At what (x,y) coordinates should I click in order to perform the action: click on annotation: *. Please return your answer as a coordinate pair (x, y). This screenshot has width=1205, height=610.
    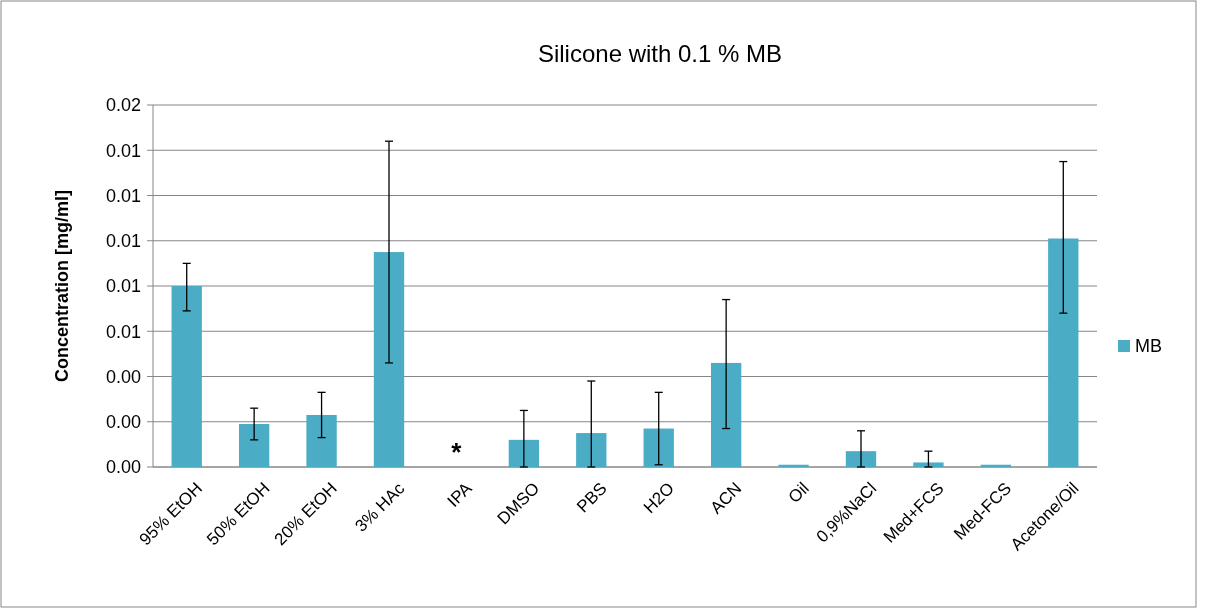
    Looking at the image, I should click on (457, 452).